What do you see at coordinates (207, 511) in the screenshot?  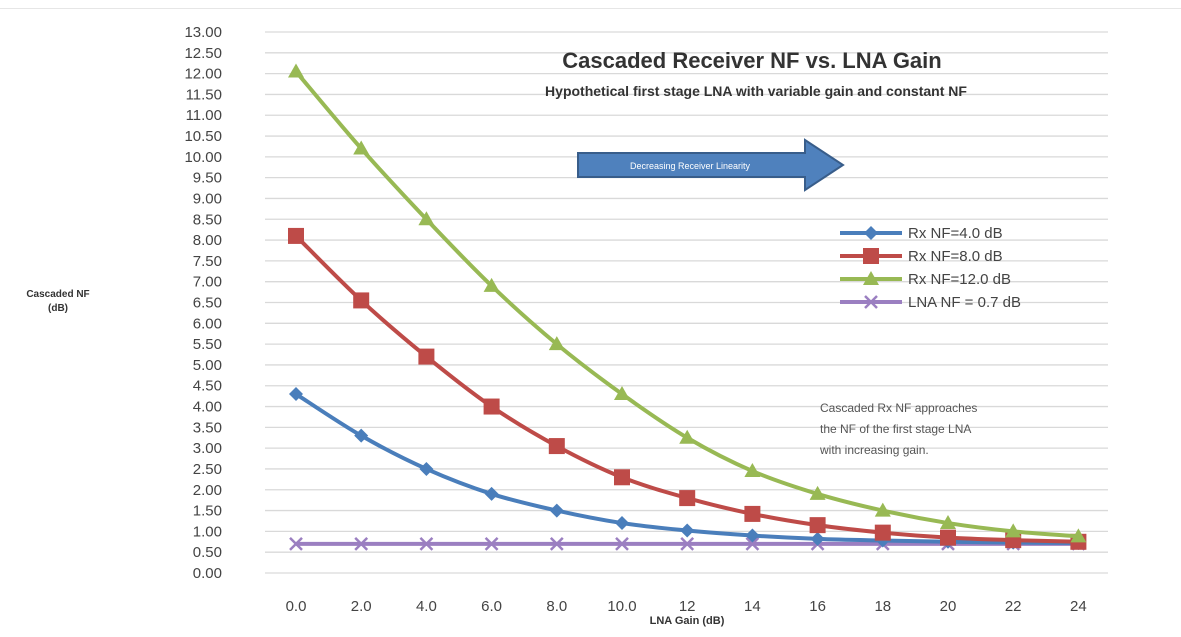 I see `y-tick-label: 1.50` at bounding box center [207, 511].